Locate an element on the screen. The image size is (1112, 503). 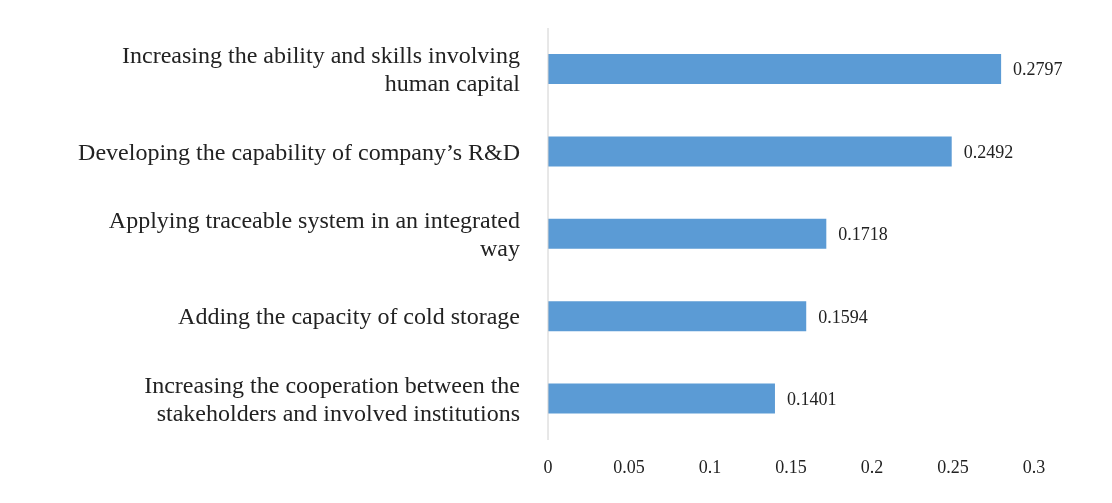
data-label: 0.2492 is located at coordinates (988, 151).